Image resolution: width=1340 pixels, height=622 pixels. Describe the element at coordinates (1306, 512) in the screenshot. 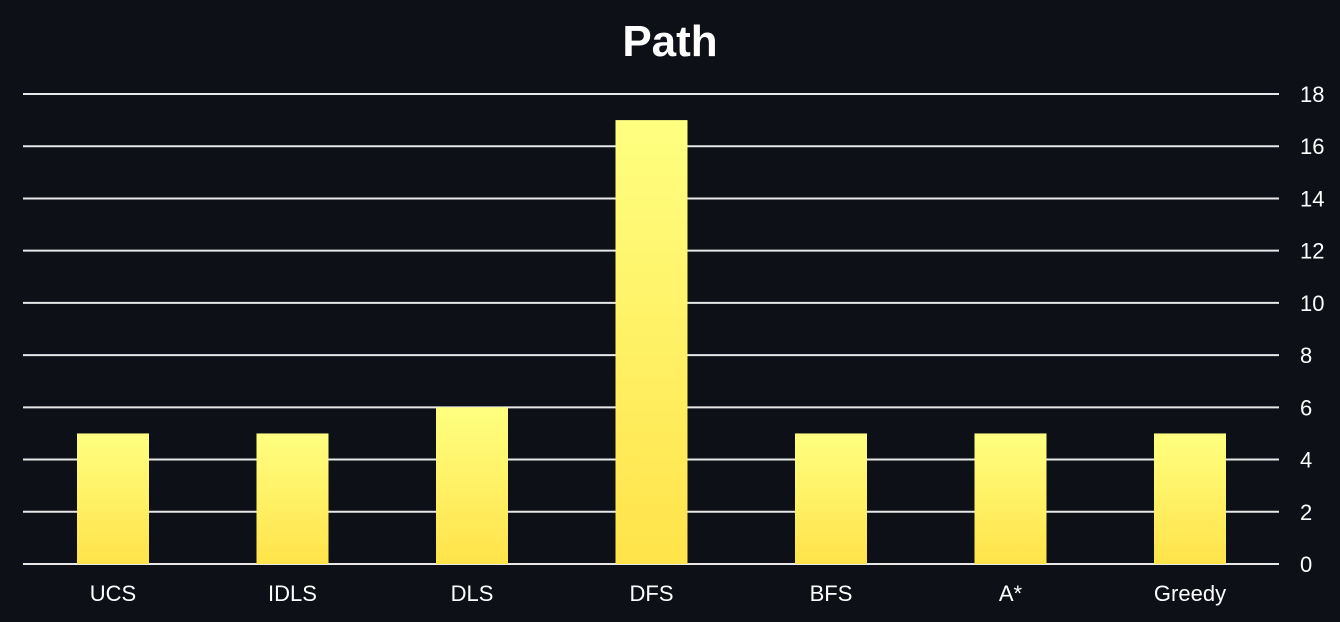

I see `y-tick-label: 2` at that location.